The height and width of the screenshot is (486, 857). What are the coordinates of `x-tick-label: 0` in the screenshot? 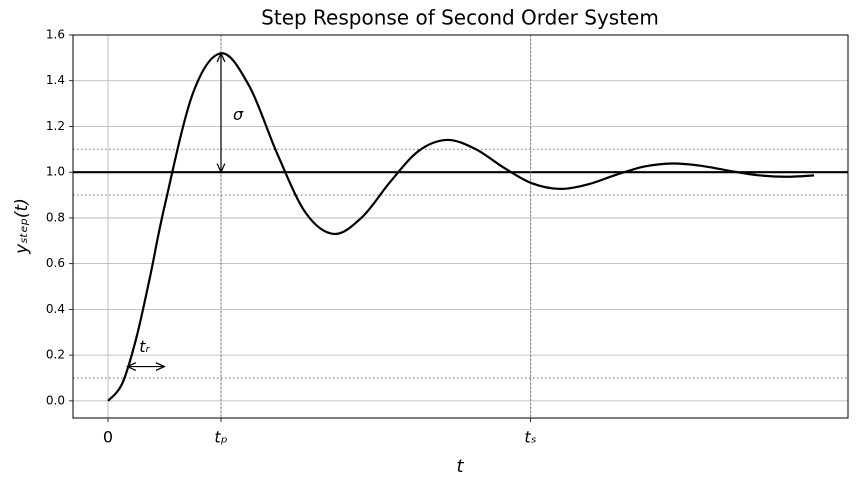 It's located at (108, 437).